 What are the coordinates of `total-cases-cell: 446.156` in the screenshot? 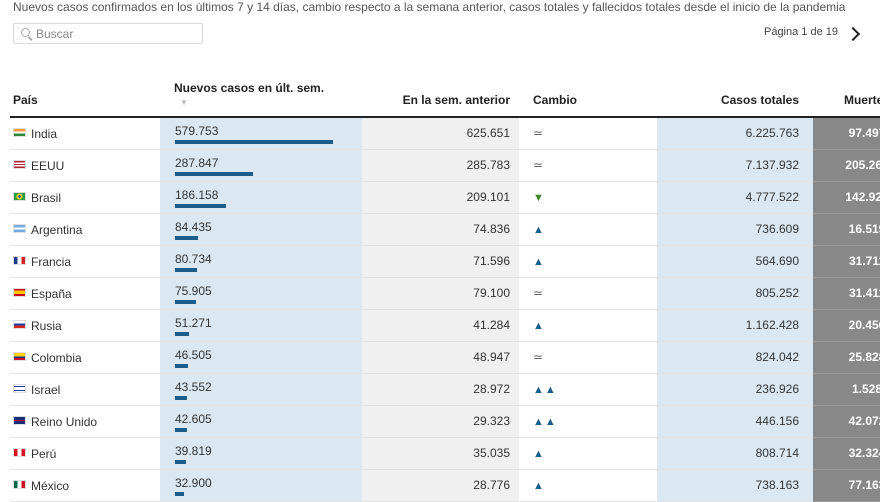 It's located at (735, 421).